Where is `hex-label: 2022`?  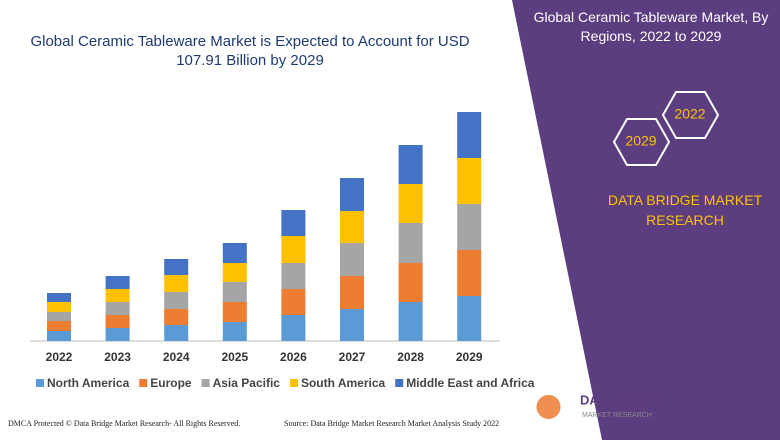
hex-label: 2022 is located at coordinates (689, 114).